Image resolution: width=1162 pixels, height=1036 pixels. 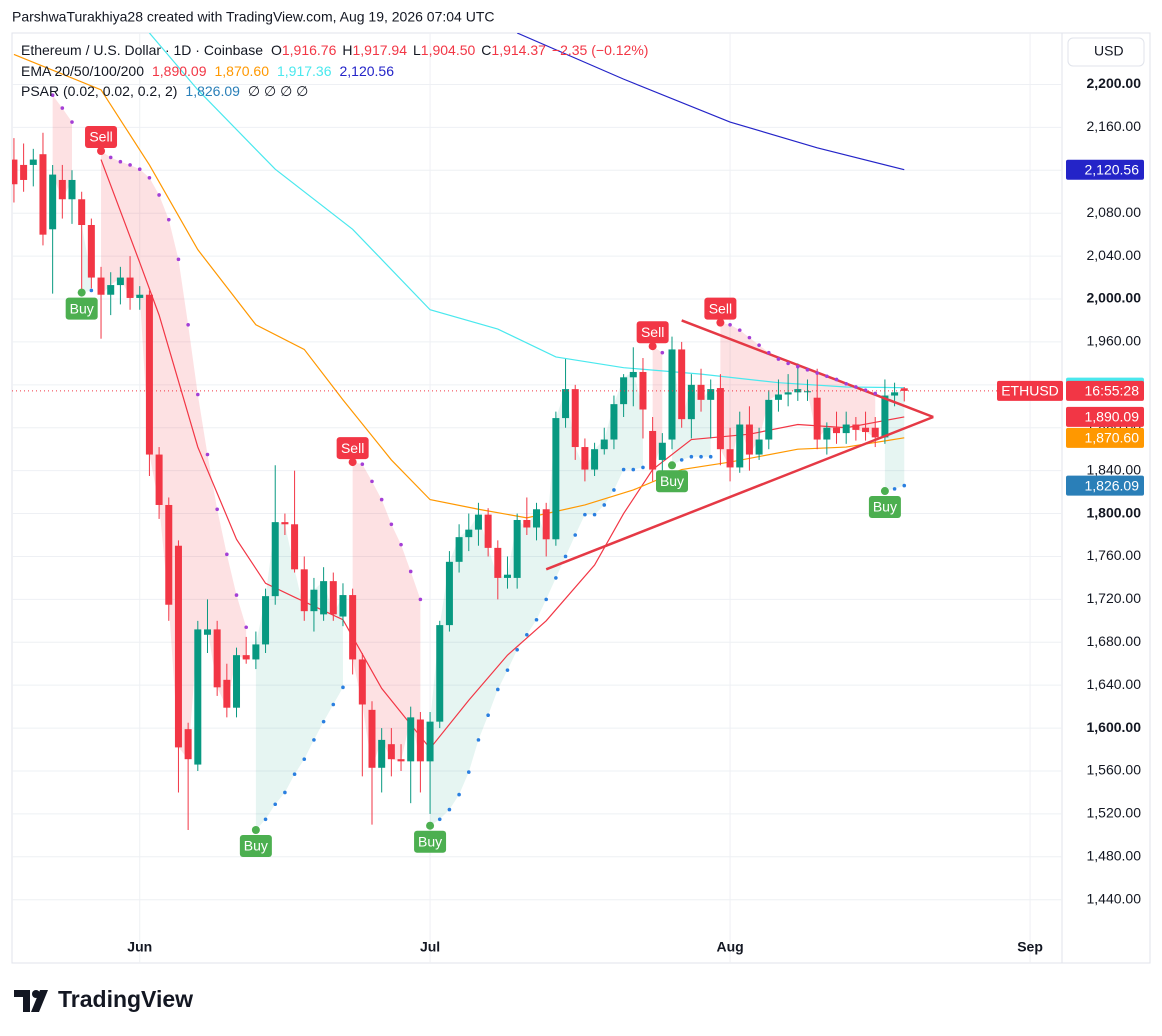 What do you see at coordinates (1106, 52) in the screenshot?
I see `currency-box` at bounding box center [1106, 52].